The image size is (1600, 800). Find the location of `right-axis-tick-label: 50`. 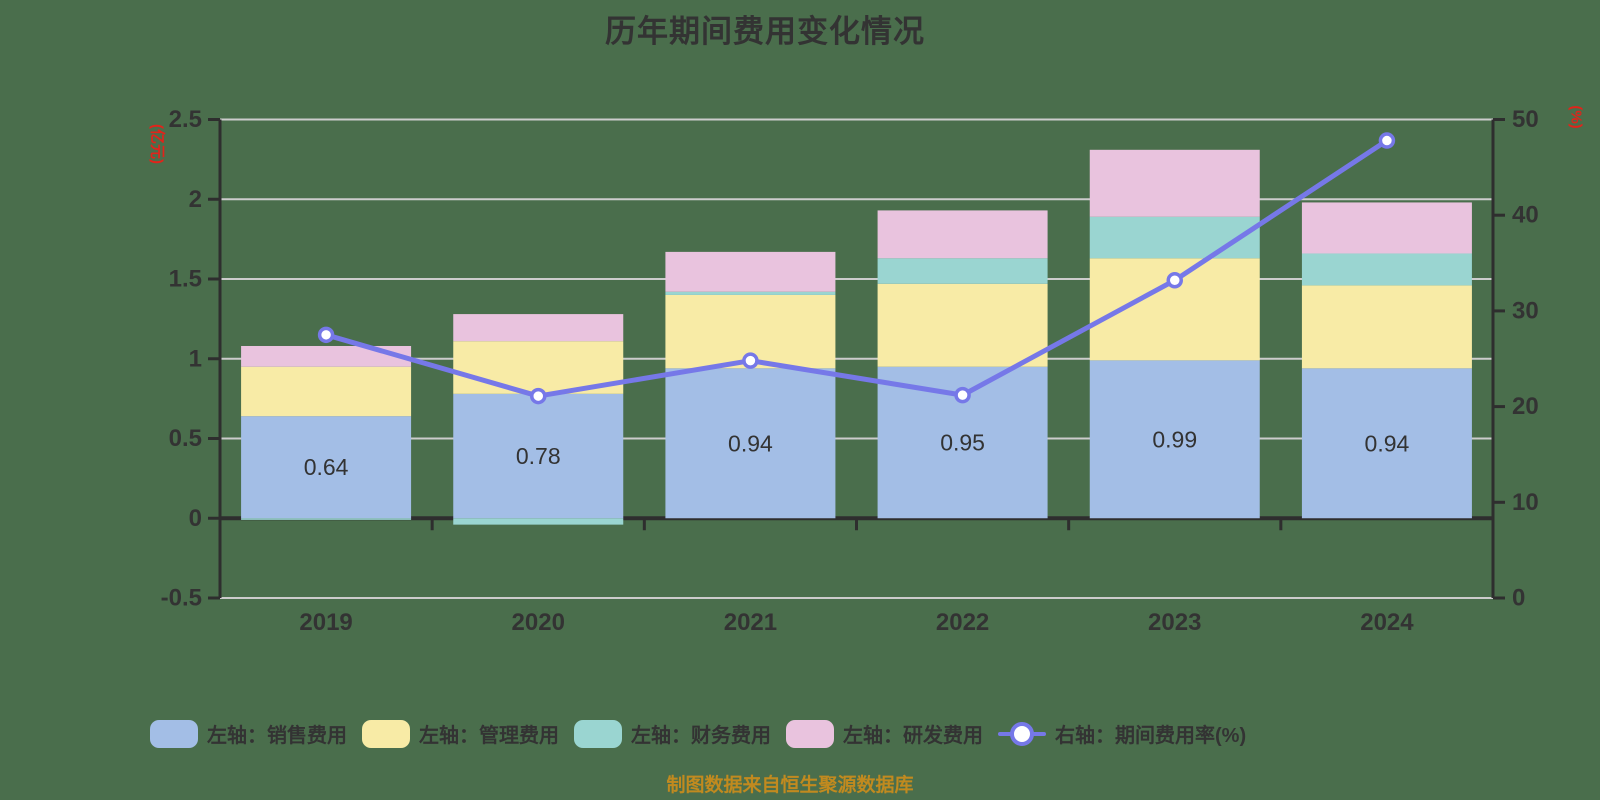

right-axis-tick-label: 50 is located at coordinates (1525, 119).